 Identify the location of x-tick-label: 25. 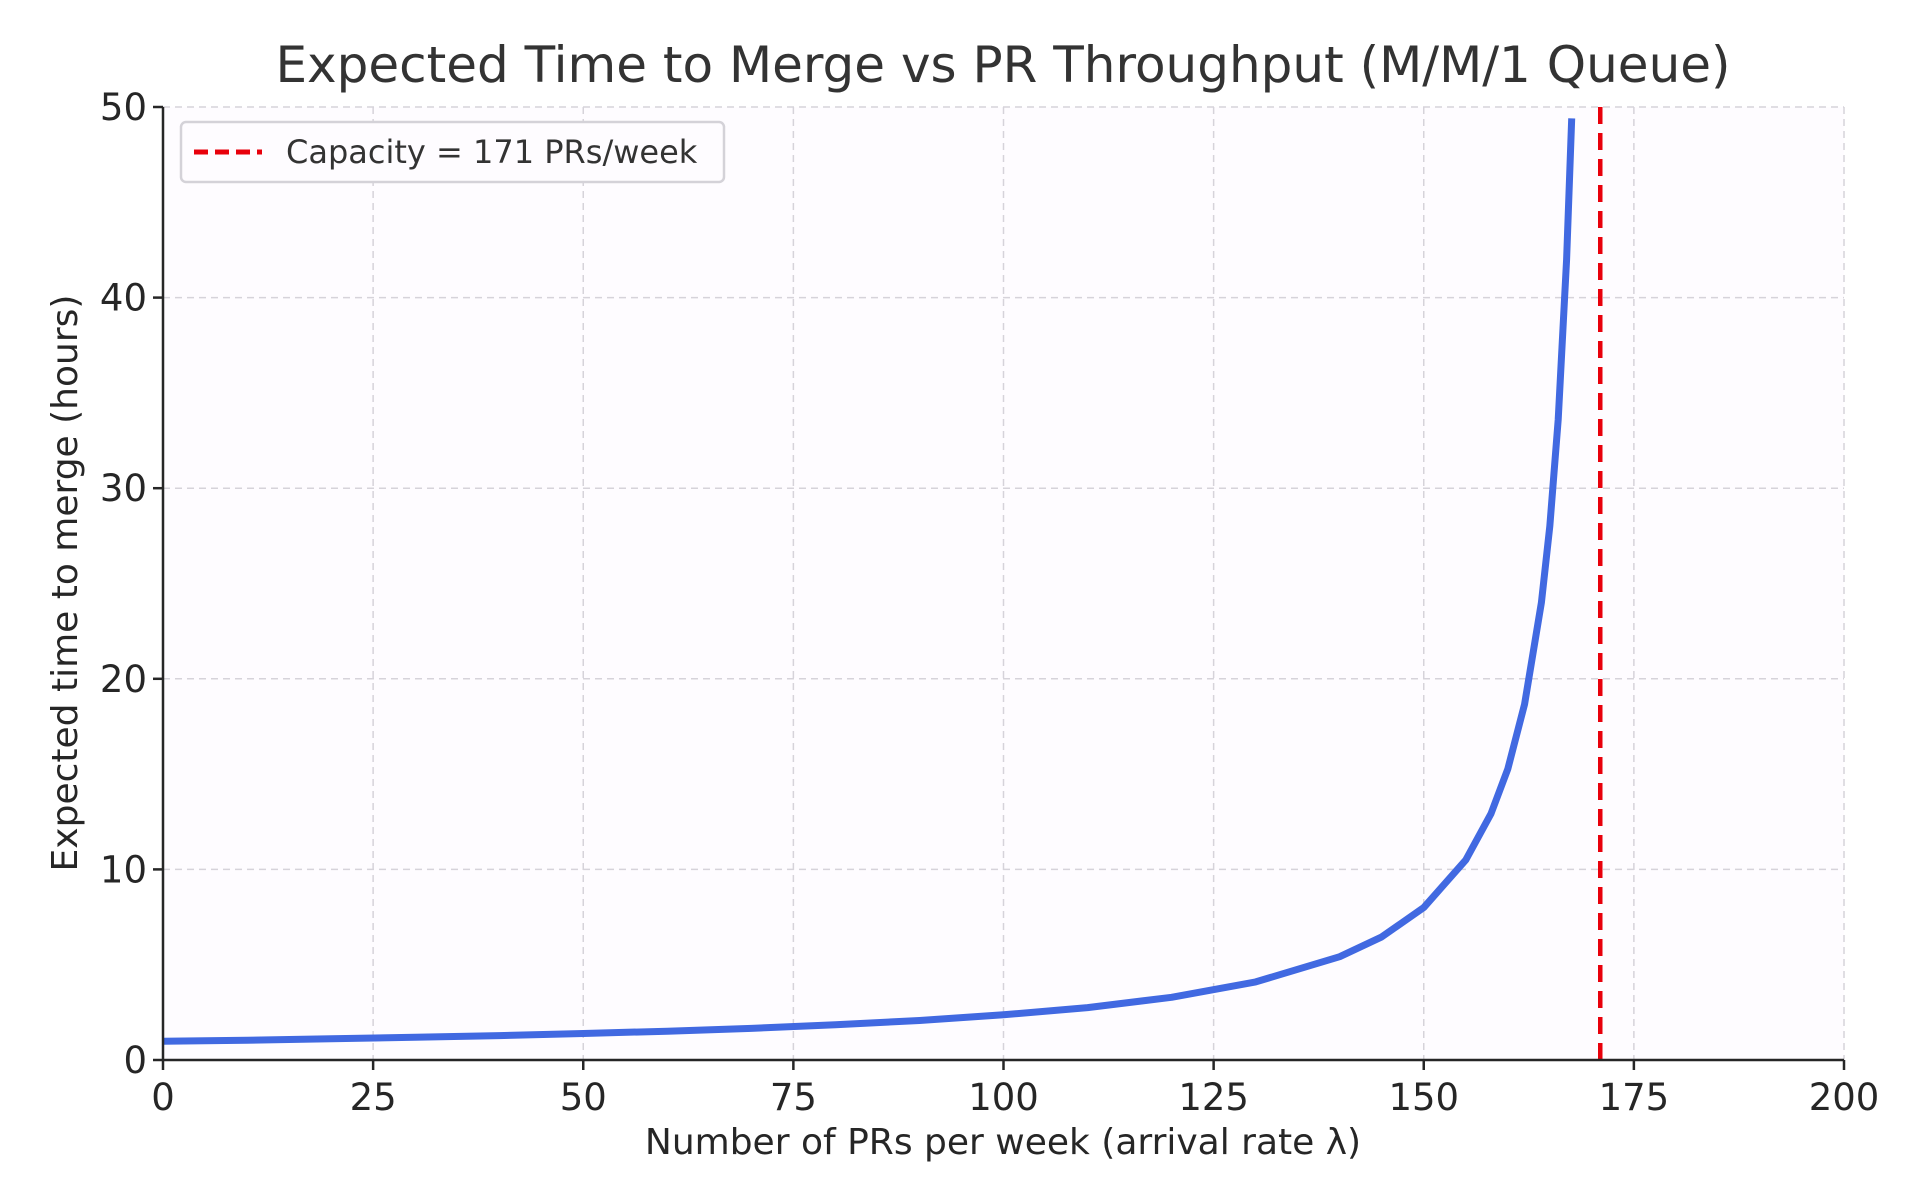
(373, 1097).